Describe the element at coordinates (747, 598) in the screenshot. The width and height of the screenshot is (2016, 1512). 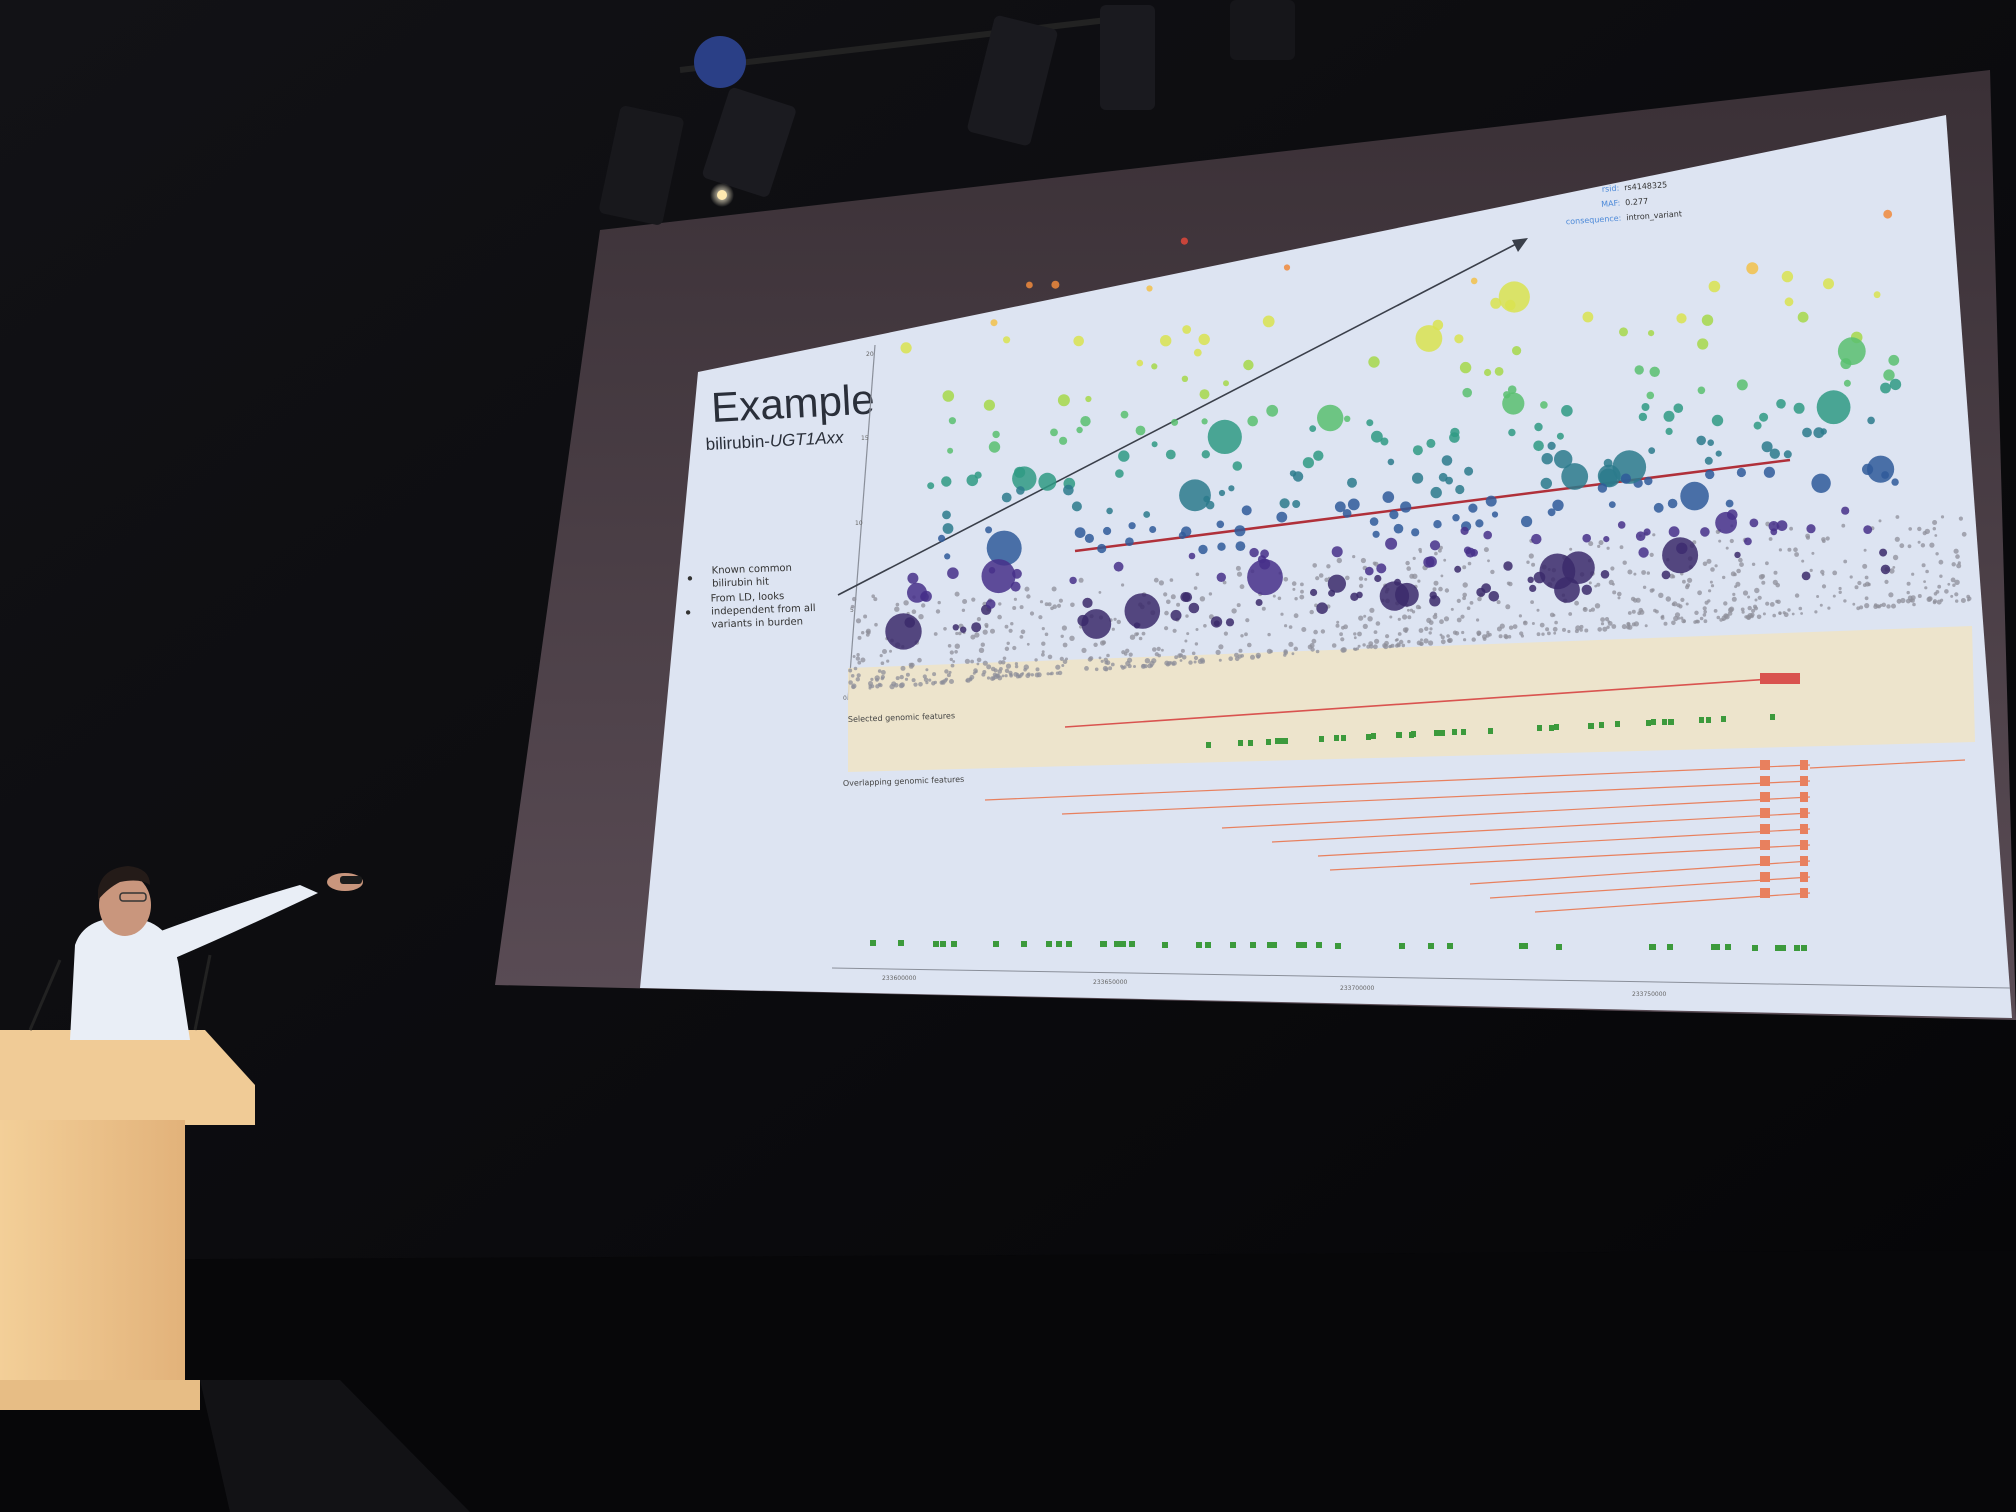
I see `note-line: From LD, looks` at that location.